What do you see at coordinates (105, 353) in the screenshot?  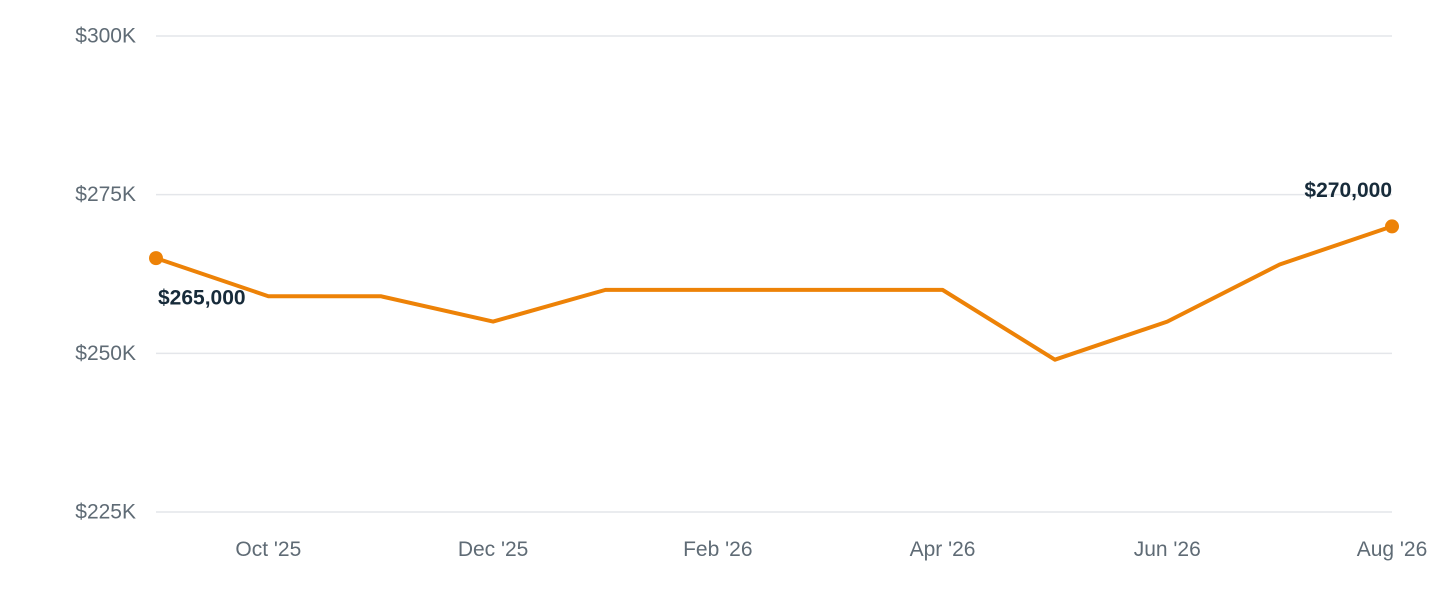 I see `y-tick-label: $250K` at bounding box center [105, 353].